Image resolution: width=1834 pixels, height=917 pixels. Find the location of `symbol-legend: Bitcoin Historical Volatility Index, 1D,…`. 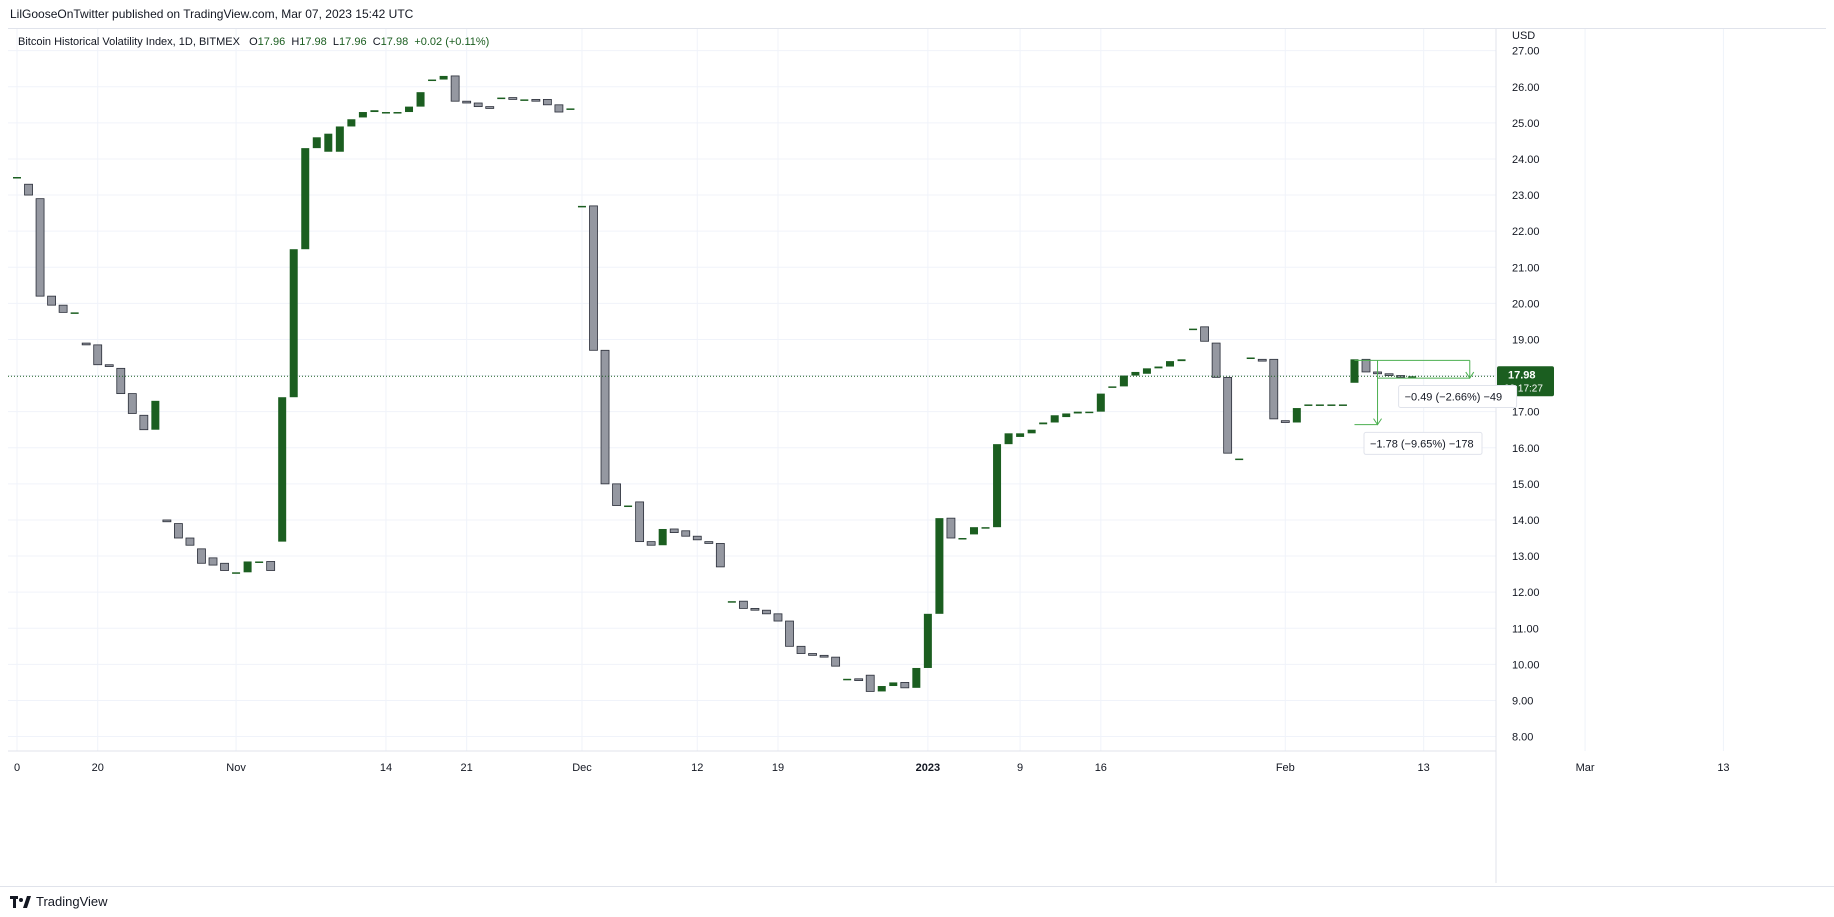

symbol-legend: Bitcoin Historical Volatility Index, 1D,… is located at coordinates (253, 42).